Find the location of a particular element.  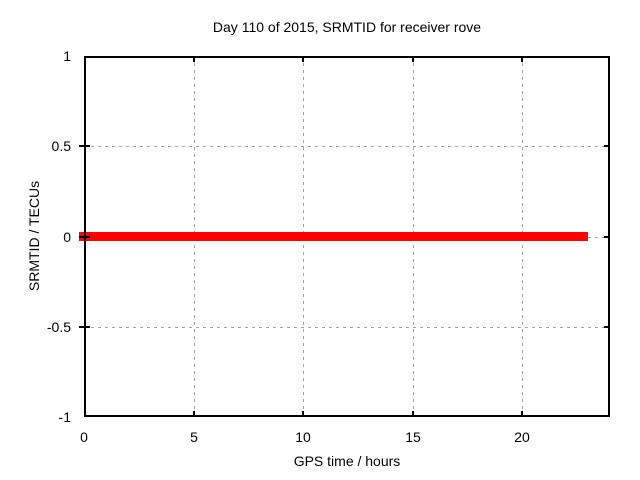

series-line-srmtid is located at coordinates (334, 236).